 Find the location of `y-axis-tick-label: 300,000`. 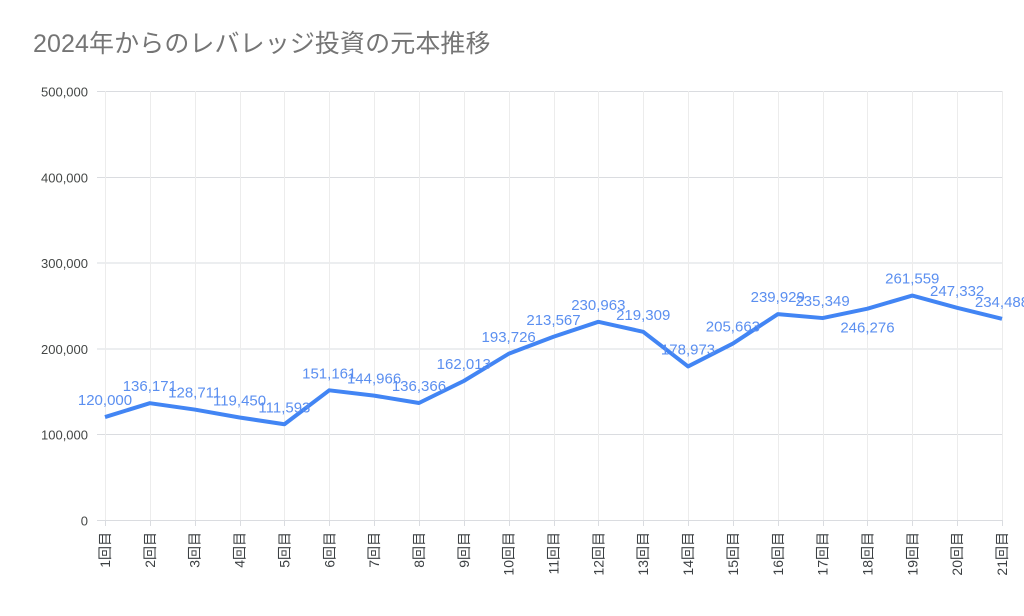

y-axis-tick-label: 300,000 is located at coordinates (64, 263).